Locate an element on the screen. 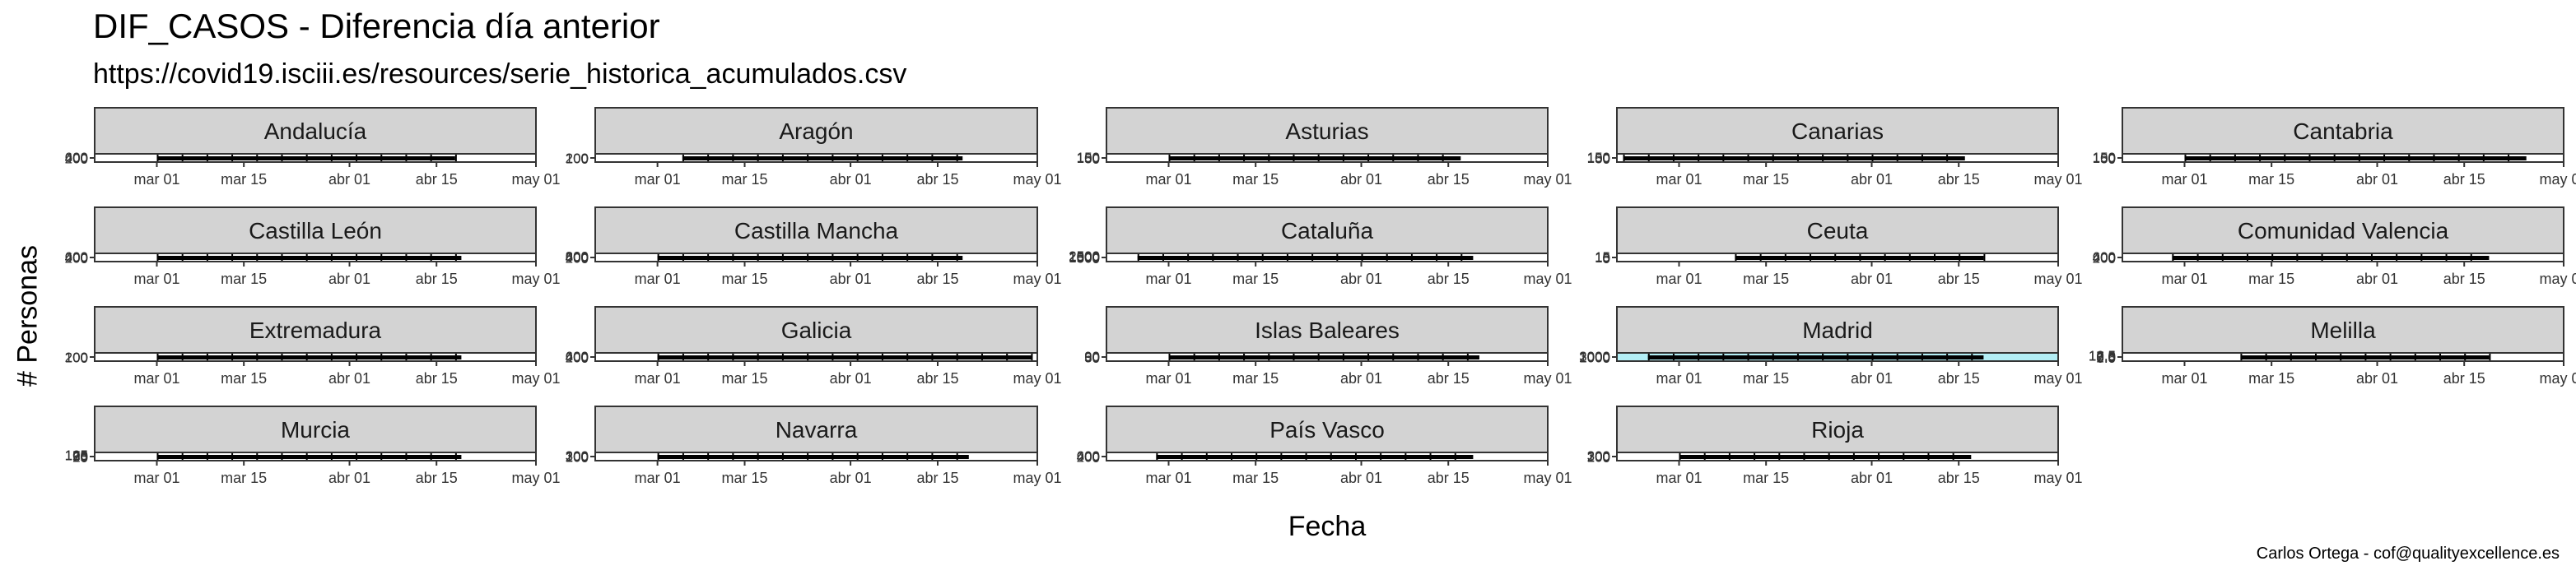 The image size is (2576, 575). y-tick-label: 2.5 is located at coordinates (2106, 357).